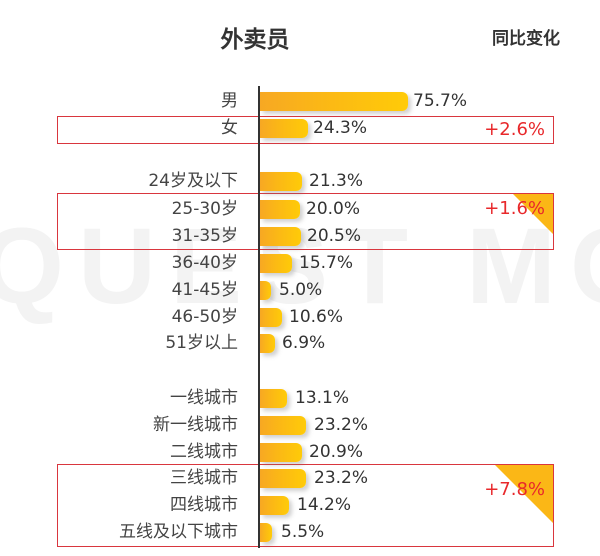  Describe the element at coordinates (195, 425) in the screenshot. I see `category-label: 新一线城市` at that location.